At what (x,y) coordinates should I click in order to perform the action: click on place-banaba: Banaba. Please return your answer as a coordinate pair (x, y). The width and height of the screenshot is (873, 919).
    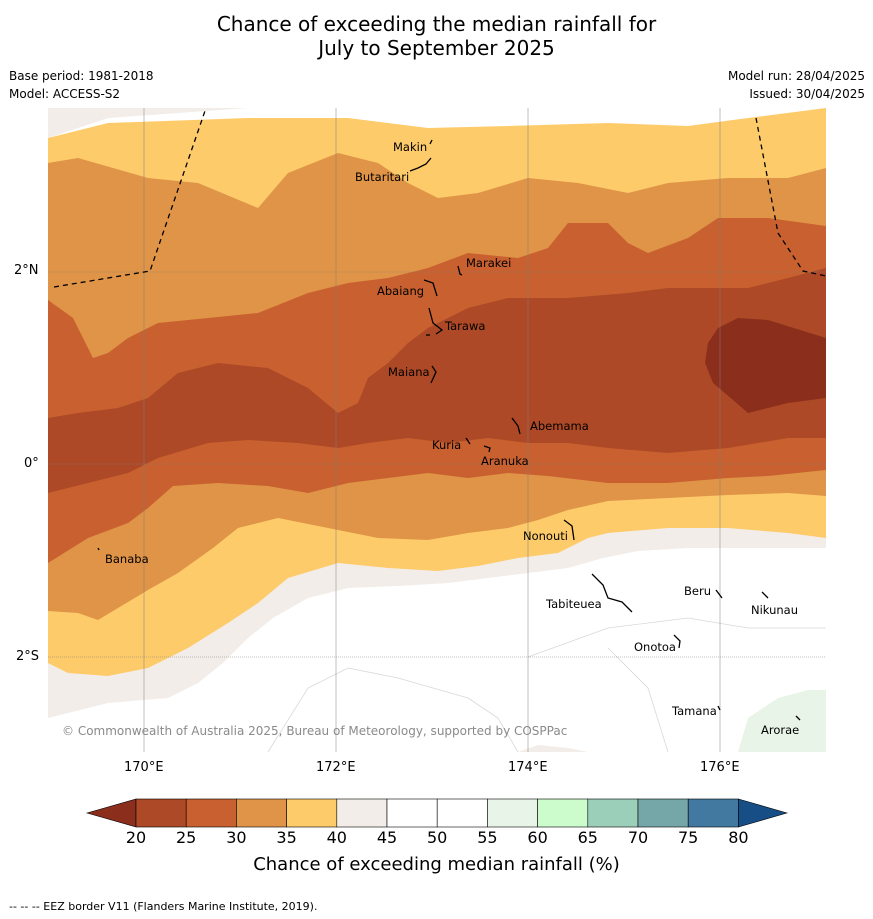
    Looking at the image, I should click on (127, 559).